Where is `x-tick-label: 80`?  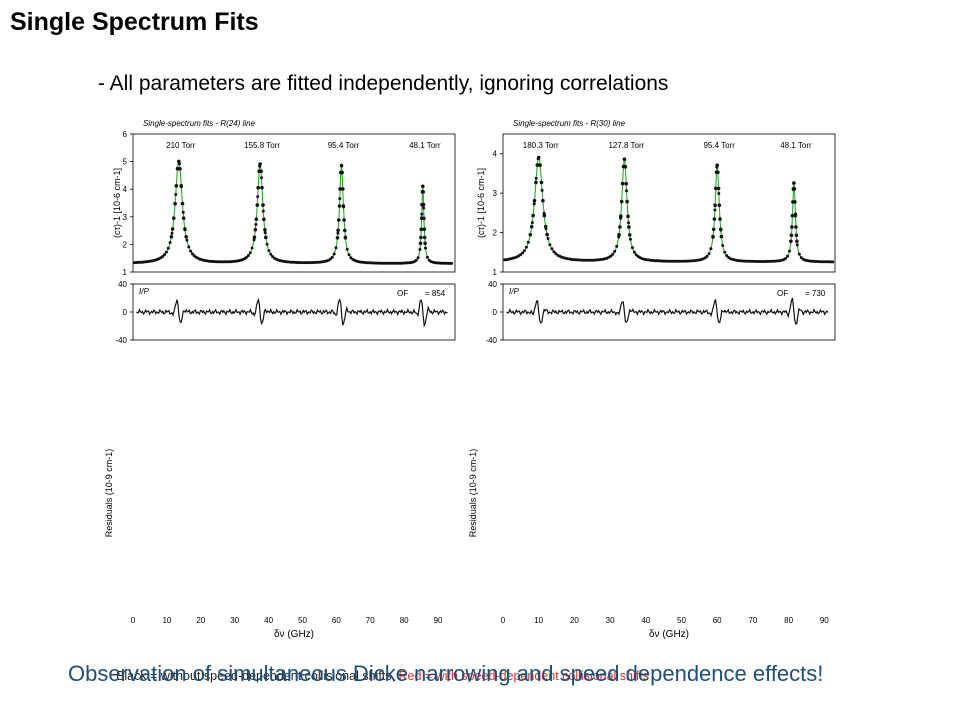 x-tick-label: 80 is located at coordinates (788, 620).